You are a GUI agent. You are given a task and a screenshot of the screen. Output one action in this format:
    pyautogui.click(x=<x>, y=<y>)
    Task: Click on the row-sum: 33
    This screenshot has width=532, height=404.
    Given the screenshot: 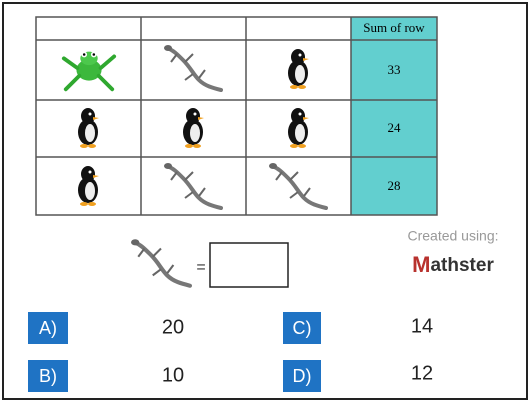 What is the action you would take?
    pyautogui.click(x=394, y=69)
    